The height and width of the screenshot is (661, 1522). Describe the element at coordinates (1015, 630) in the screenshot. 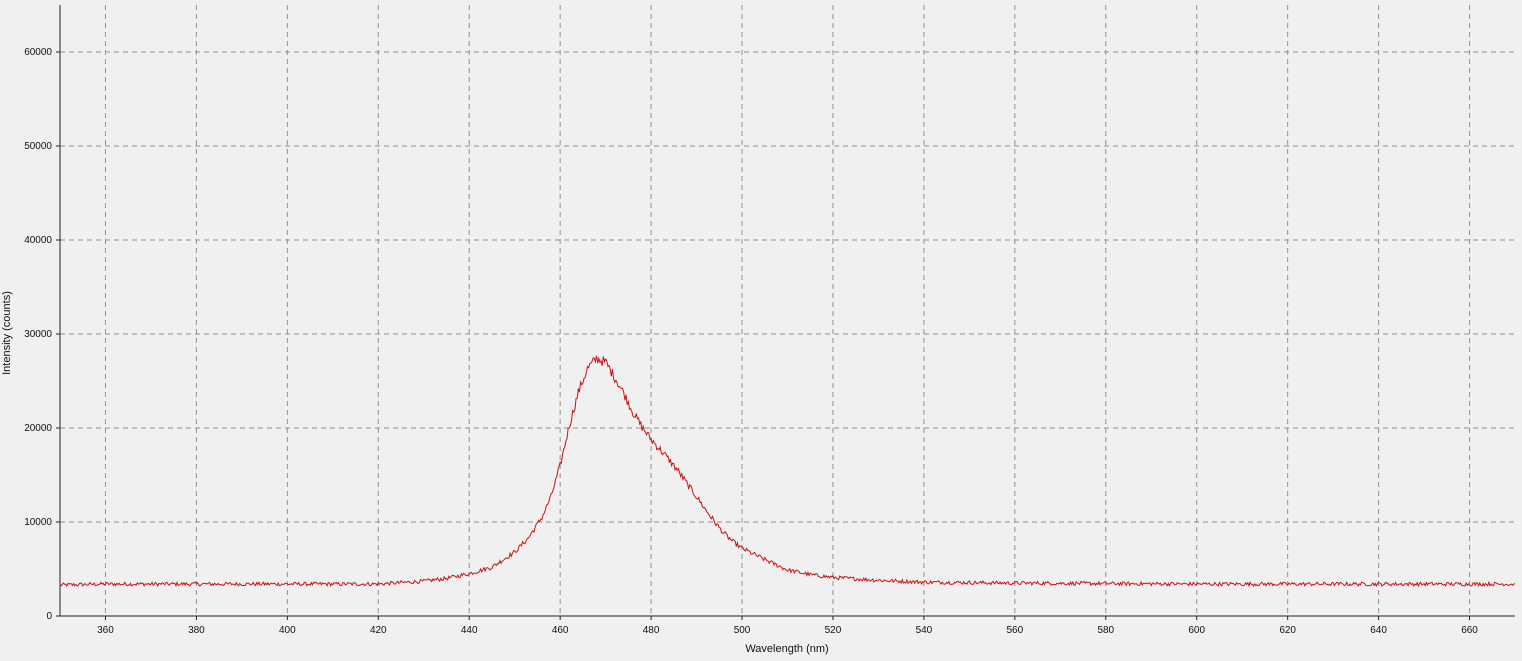

I see `x-tick-label: 560` at that location.